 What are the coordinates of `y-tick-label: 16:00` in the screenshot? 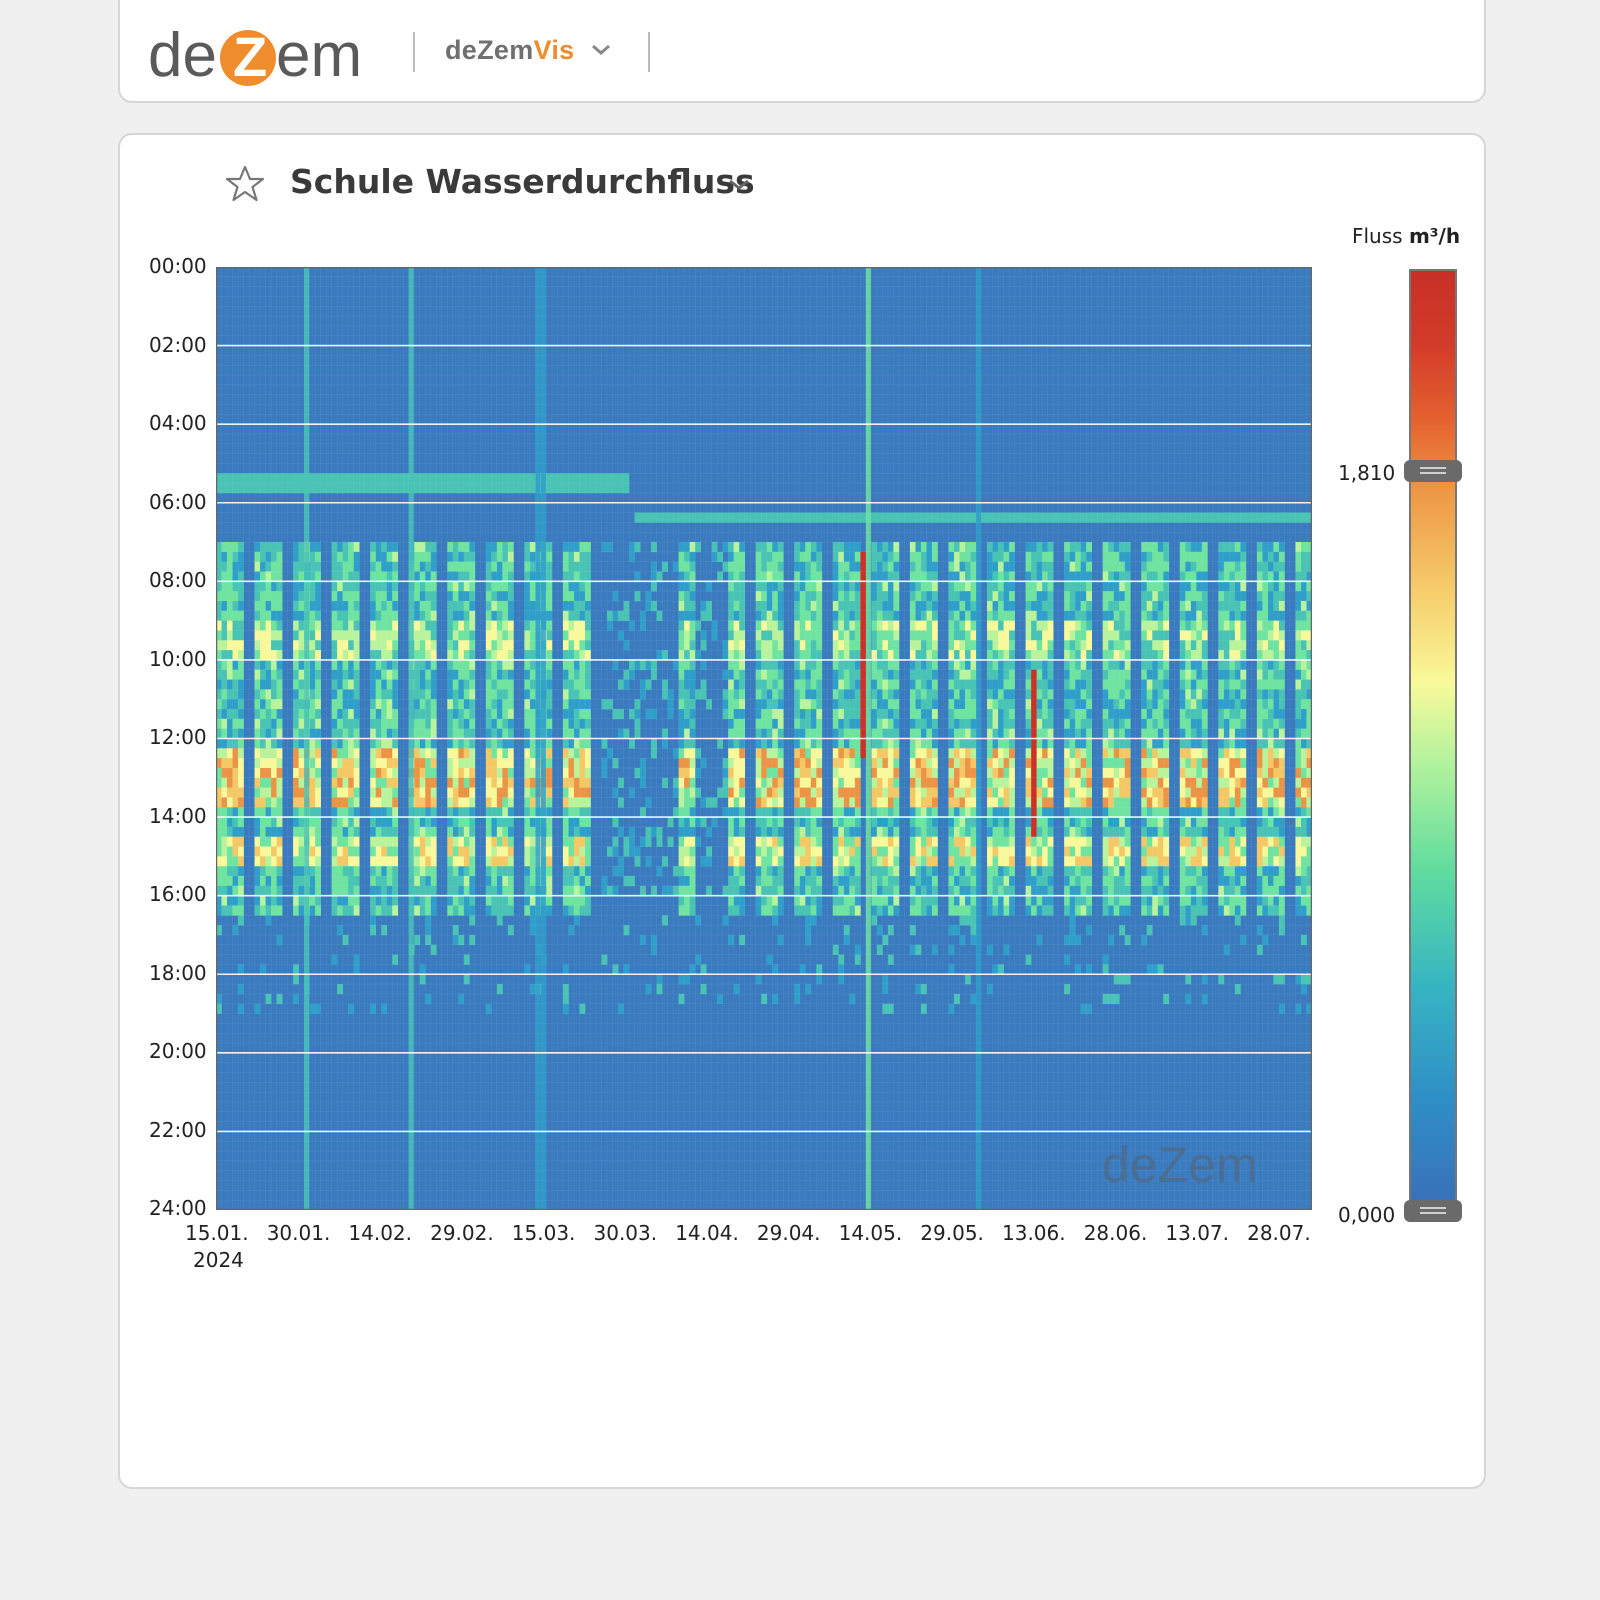 It's located at (178, 894).